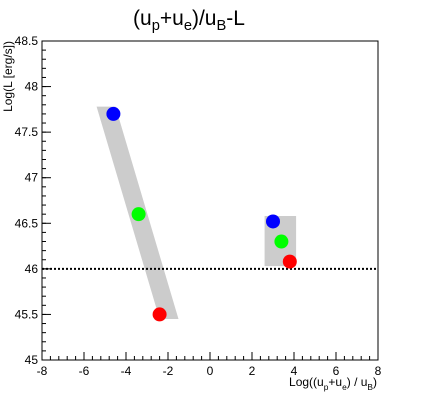  I want to click on x-tick-label: 8, so click(378, 371).